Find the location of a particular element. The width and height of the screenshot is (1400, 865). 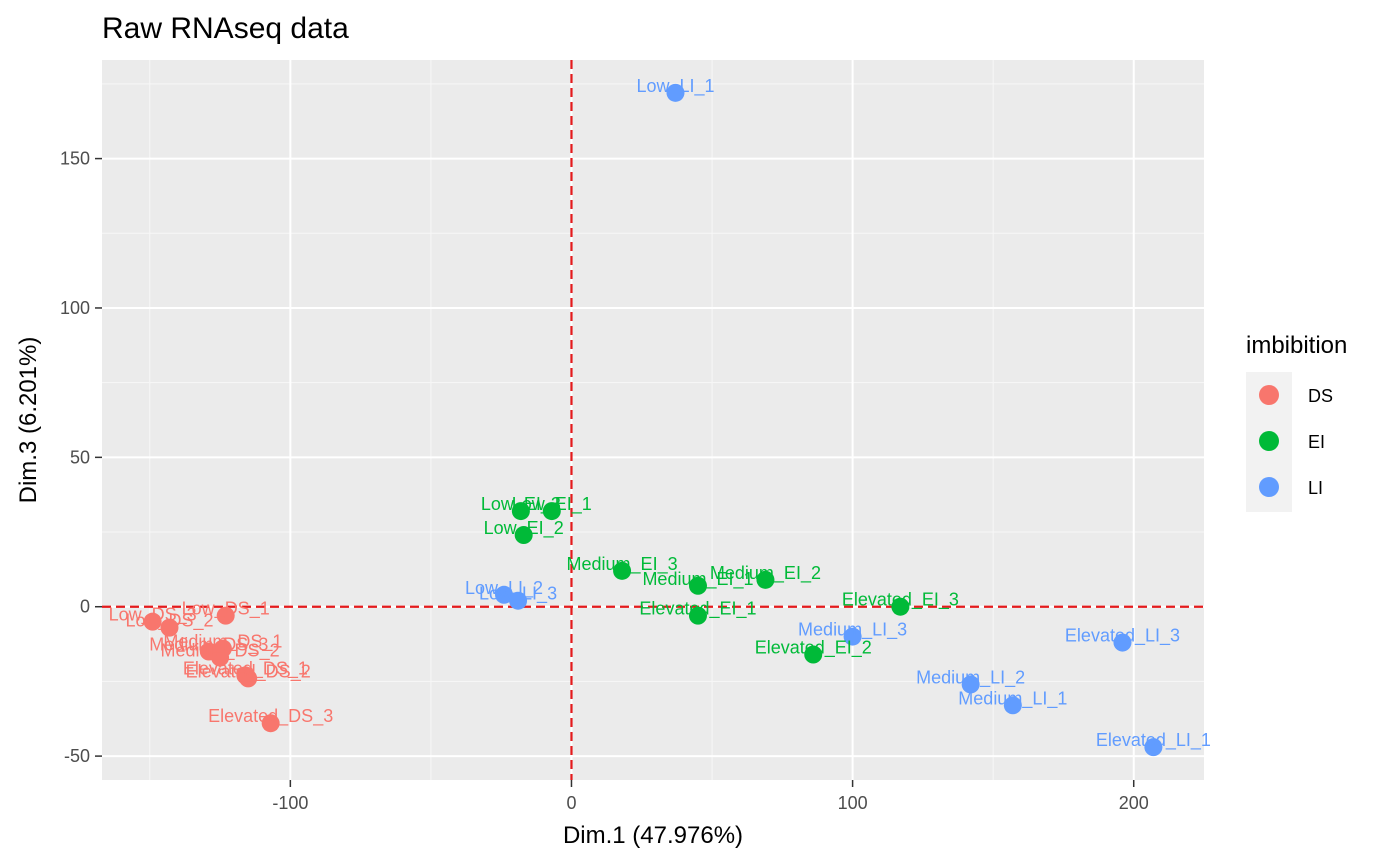

point-label: Low_LI_3 is located at coordinates (518, 594).